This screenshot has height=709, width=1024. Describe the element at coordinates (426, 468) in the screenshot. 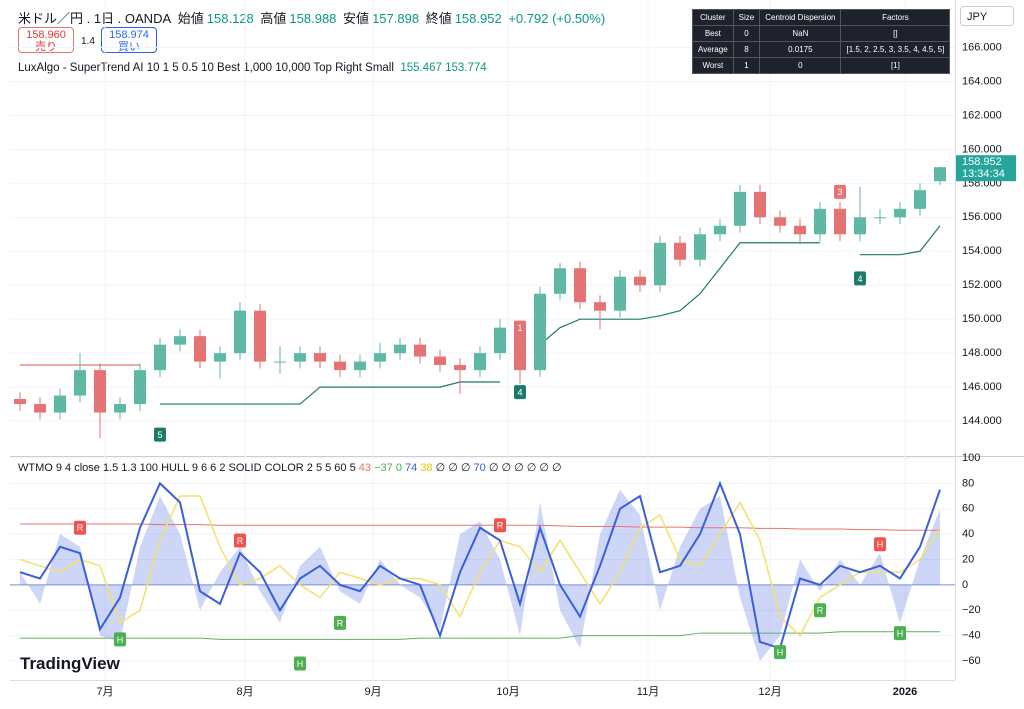

I see `value: 38` at that location.